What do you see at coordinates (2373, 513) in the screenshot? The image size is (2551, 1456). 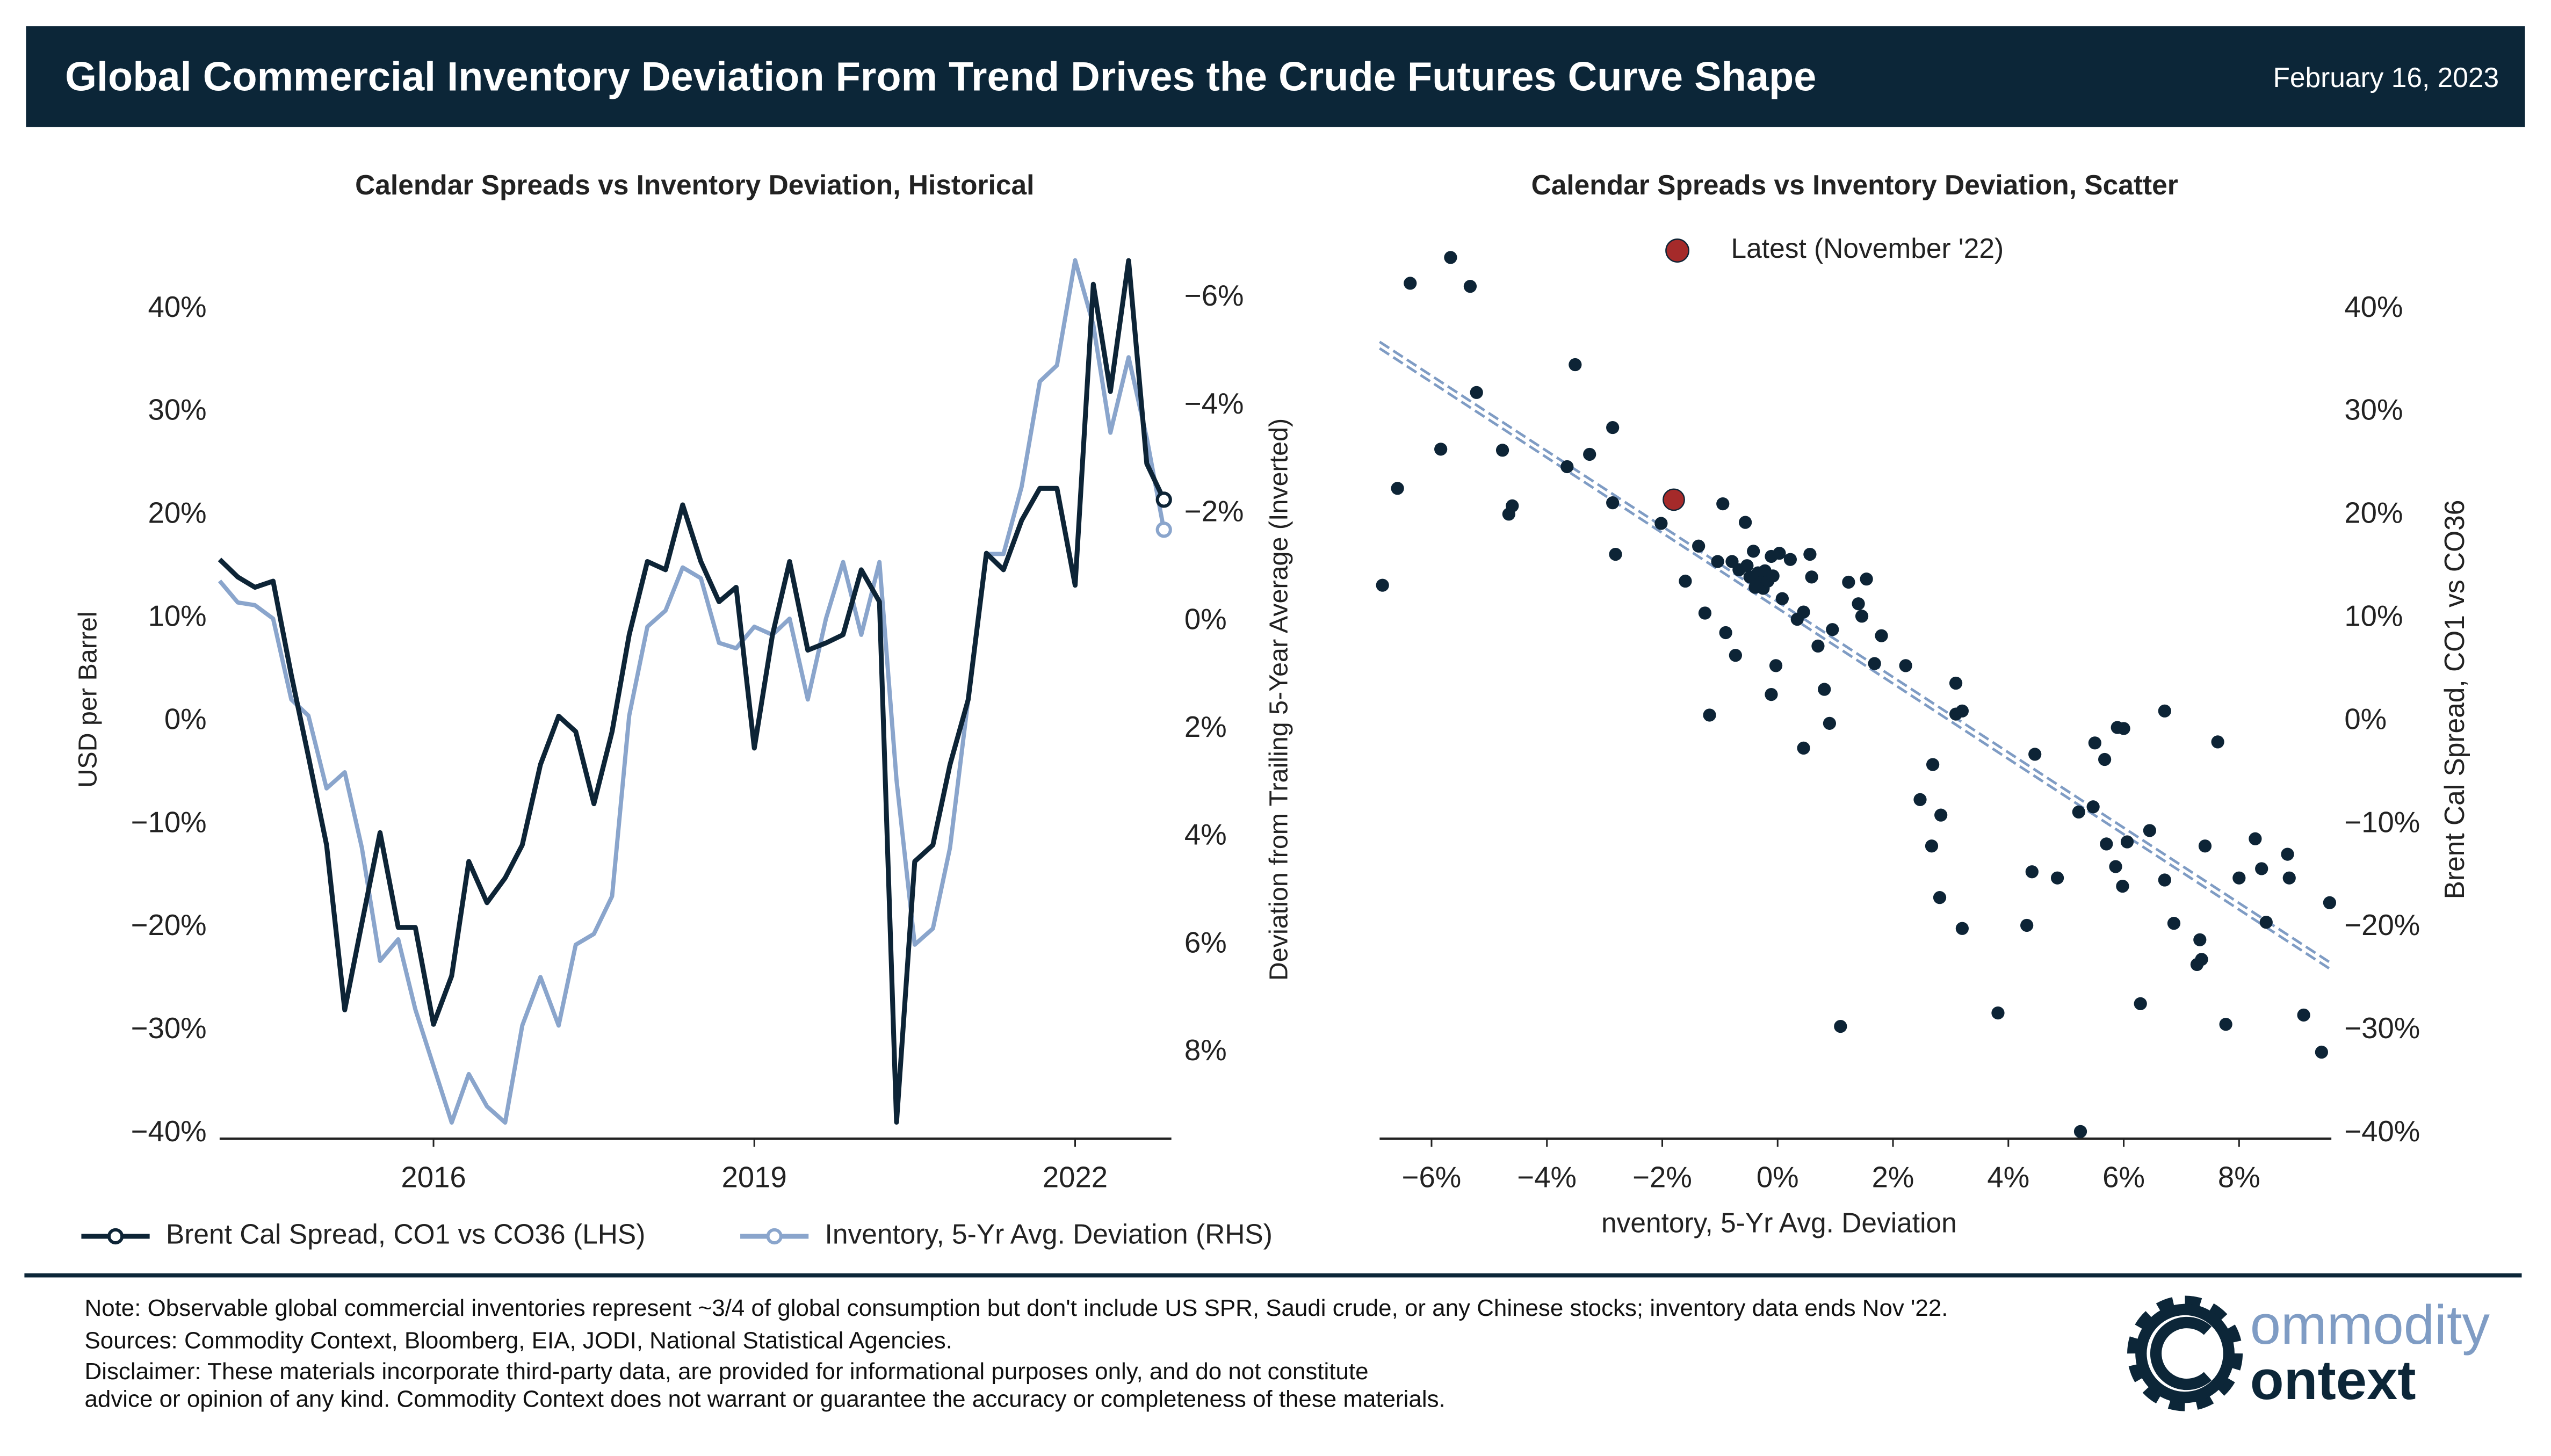 I see `y-tick-label: 20%` at bounding box center [2373, 513].